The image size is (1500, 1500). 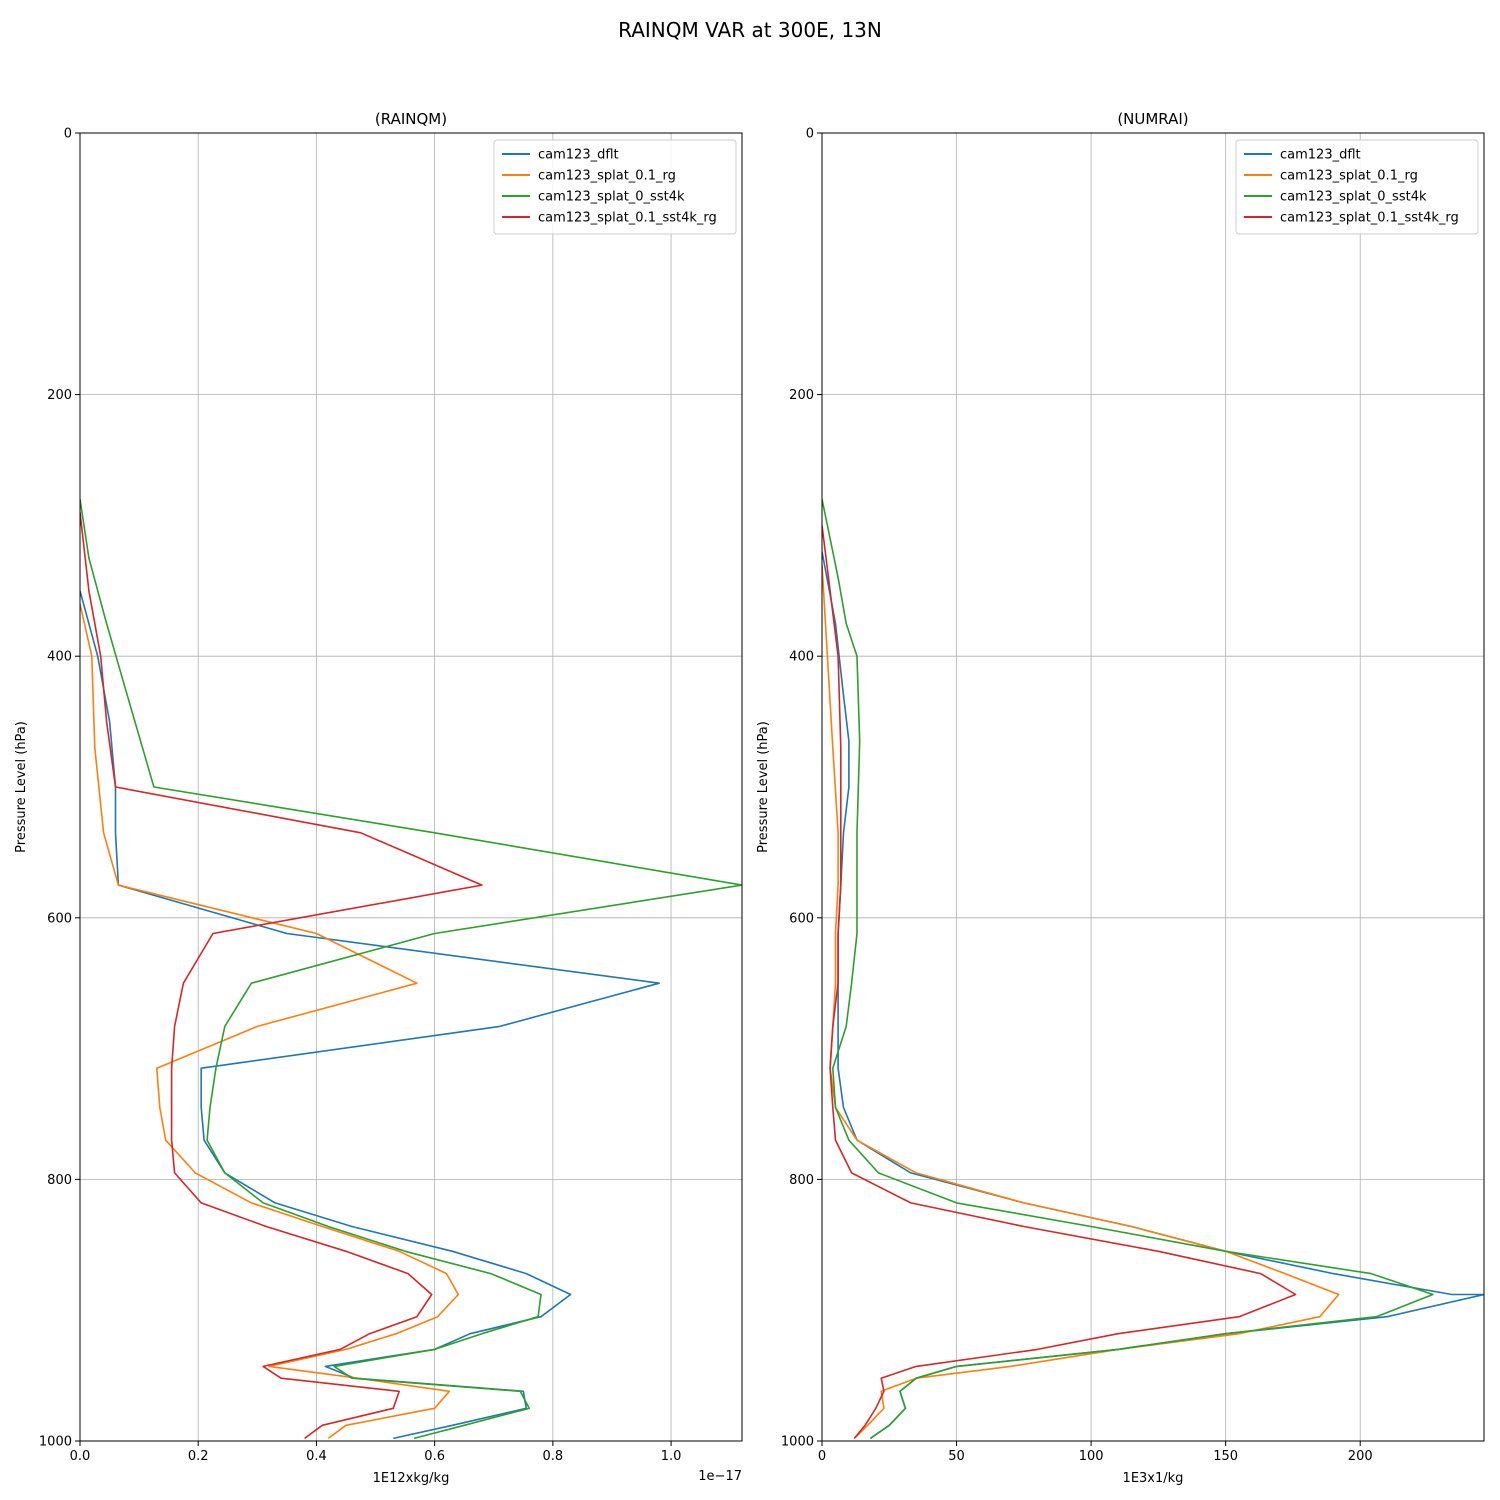 I want to click on x-tick-label: 100, so click(x=1091, y=1456).